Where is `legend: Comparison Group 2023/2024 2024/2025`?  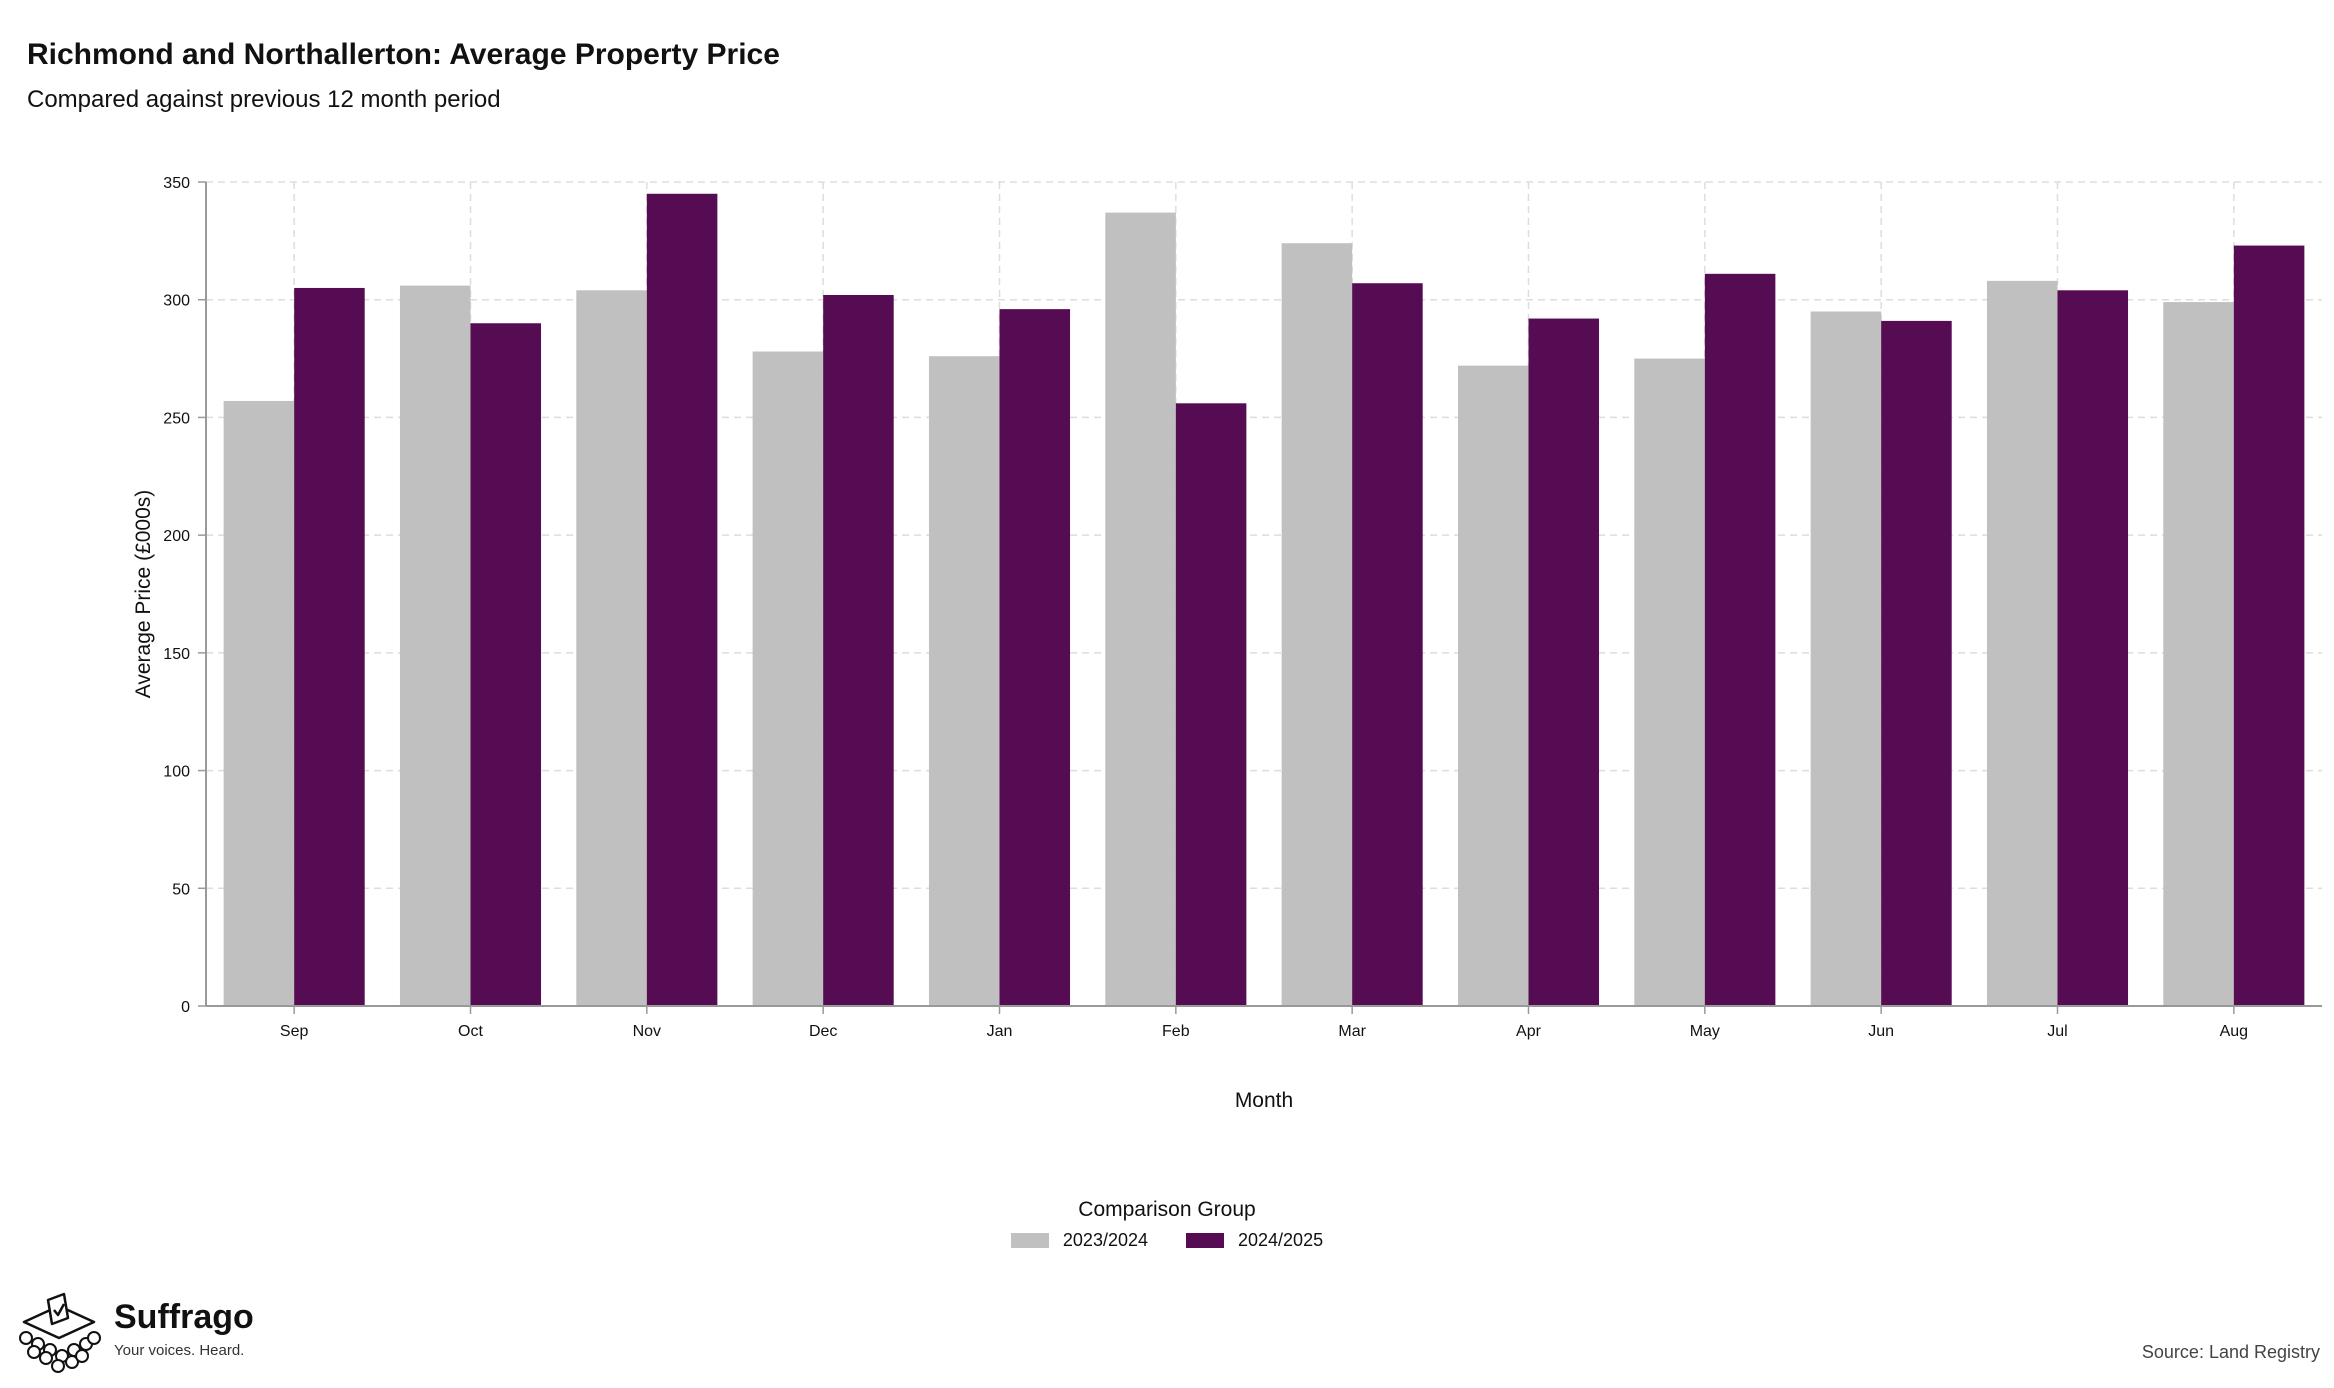
legend: Comparison Group 2023/2024 2024/2025 is located at coordinates (1167, 1225).